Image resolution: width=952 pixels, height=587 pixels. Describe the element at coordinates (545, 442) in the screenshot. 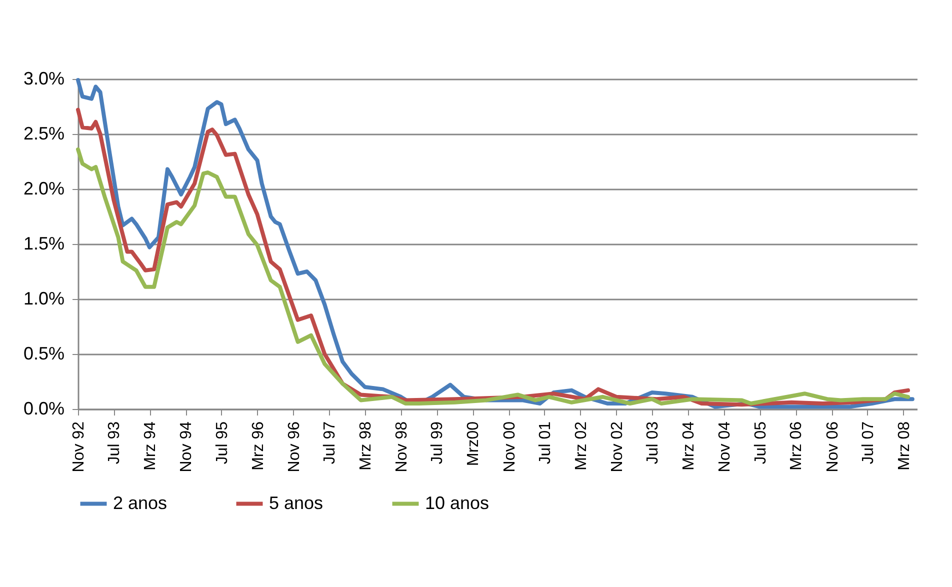

I see `x-tick-label: Jul 01` at that location.